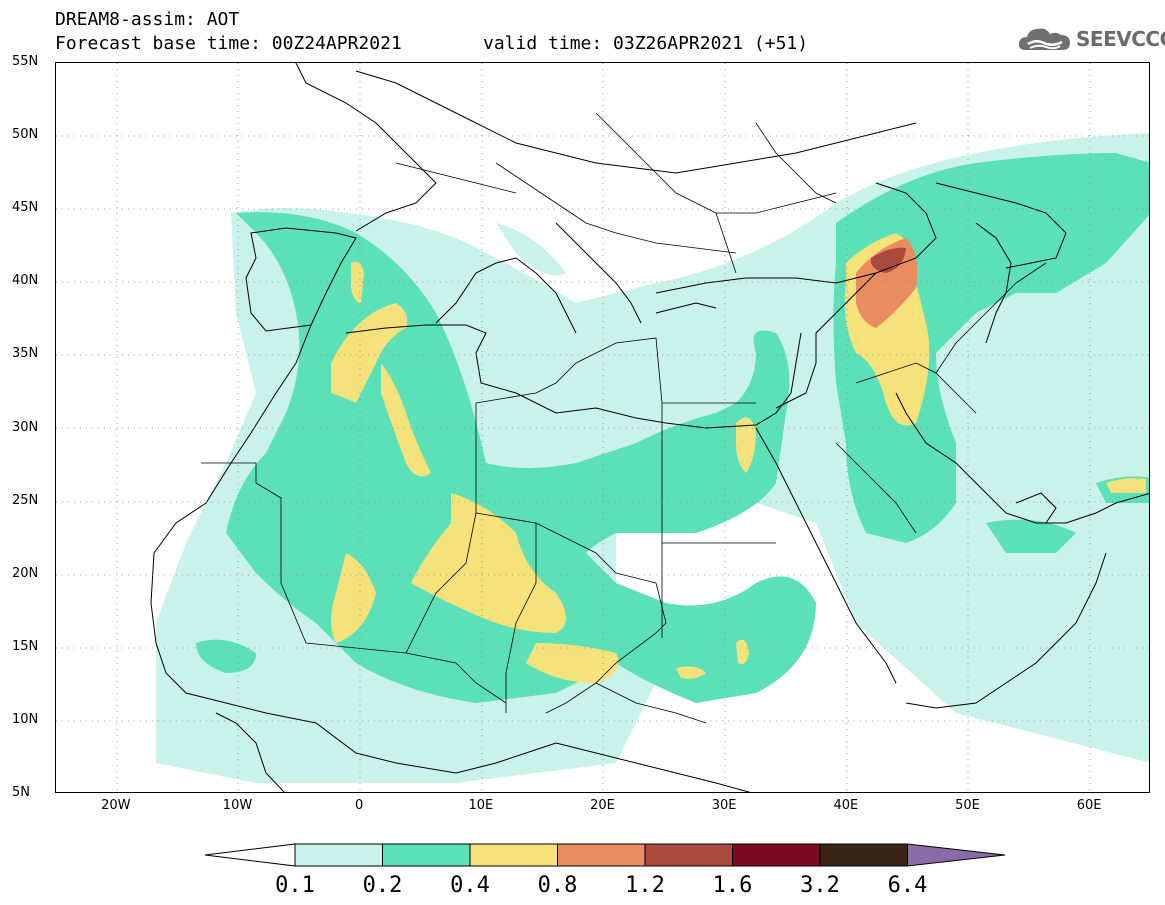  Describe the element at coordinates (237, 805) in the screenshot. I see `lon-label: 10W` at that location.